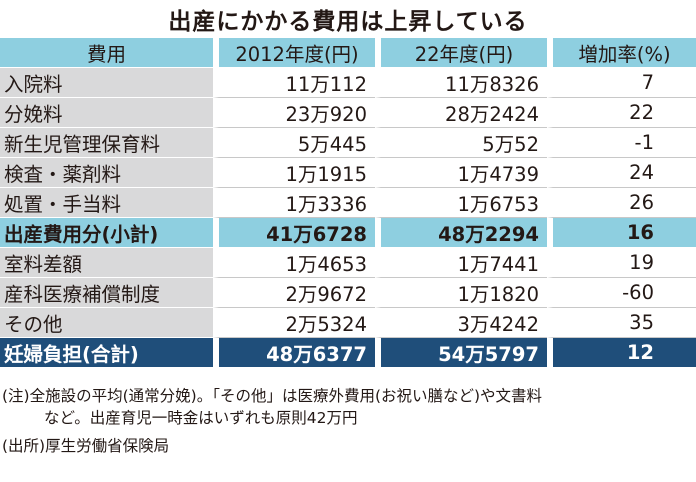  I want to click on table-row: 産科医療補償制度 2万9672 1万1820 -60, so click(348, 293).